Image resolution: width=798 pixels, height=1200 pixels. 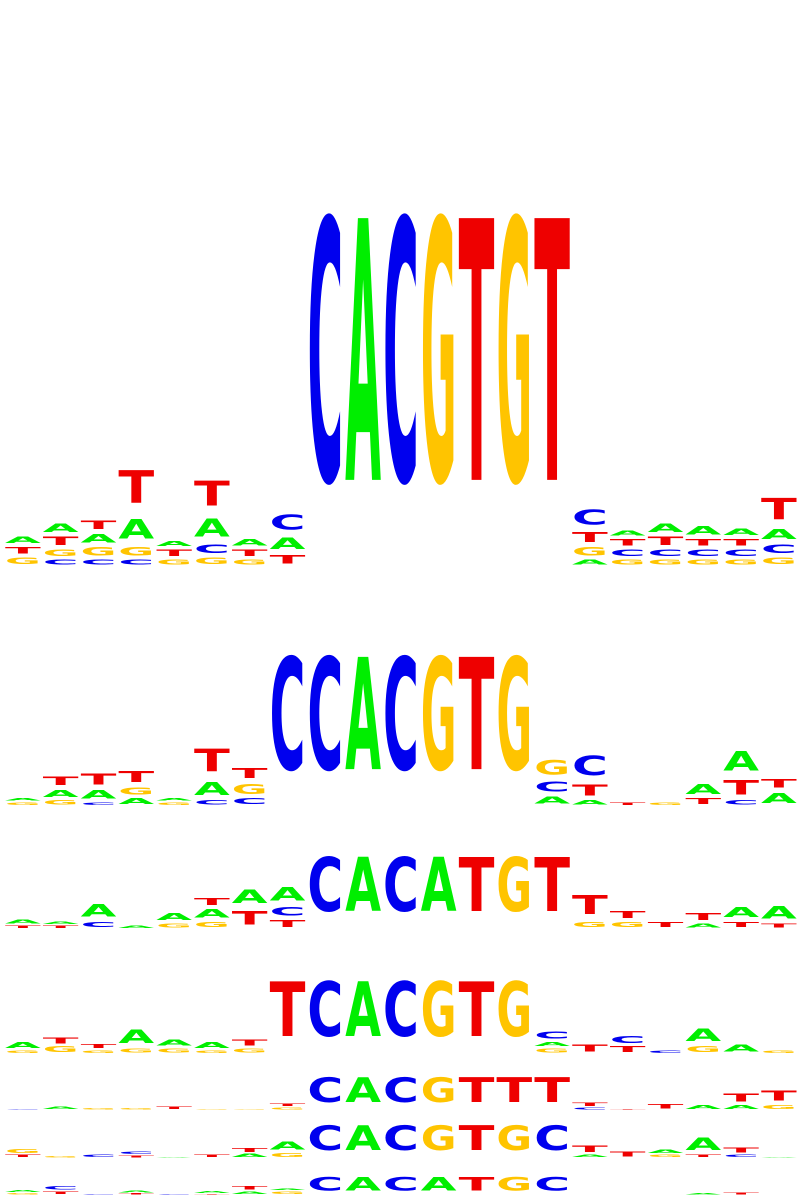 I want to click on logo-column: GA, so click(x=666, y=1153).